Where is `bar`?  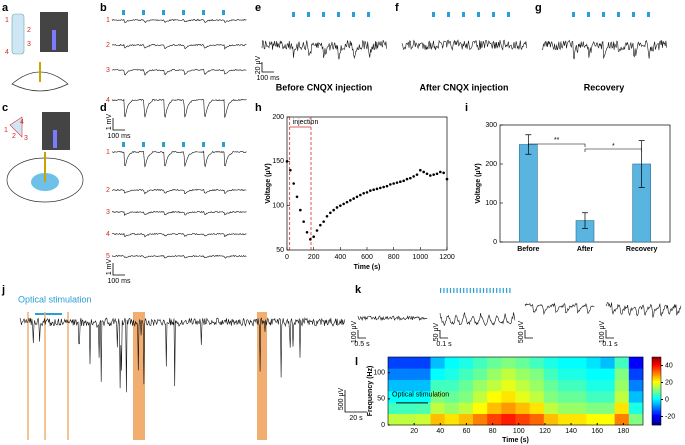
bar is located at coordinates (528, 193).